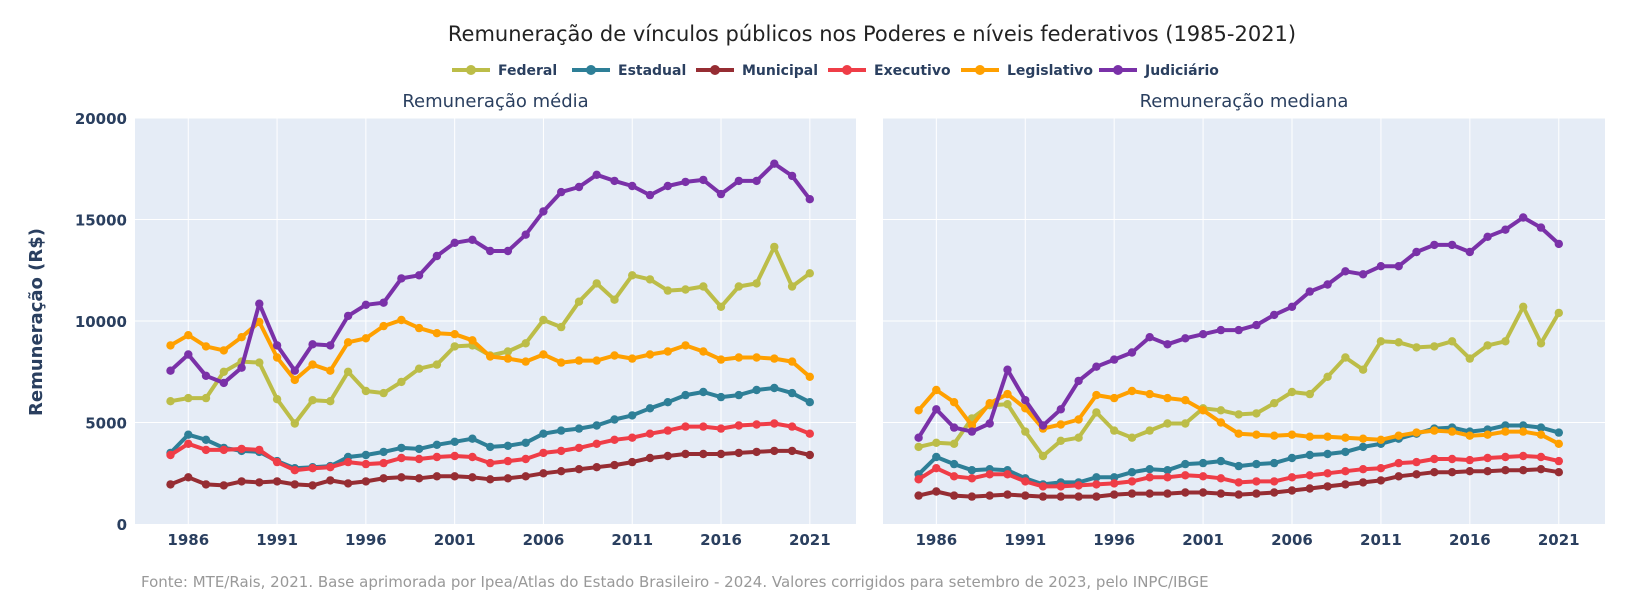  I want to click on legend-item-0: Federal, so click(504, 71).